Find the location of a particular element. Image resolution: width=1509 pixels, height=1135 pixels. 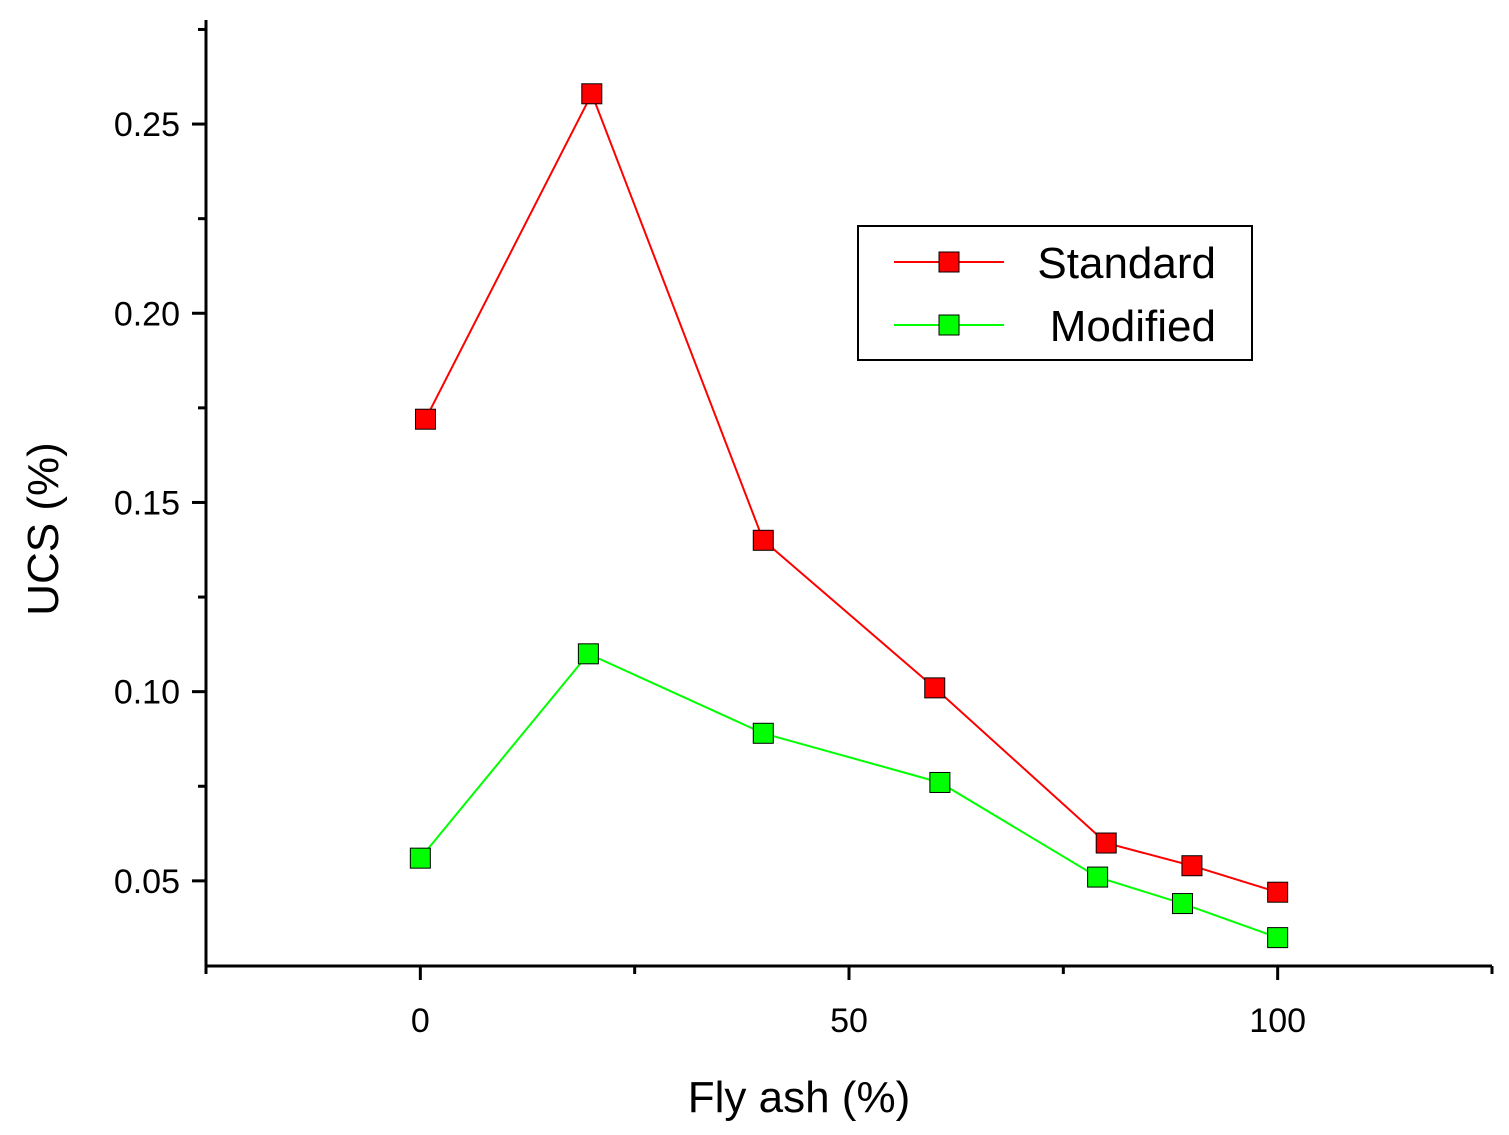

series-line-modified is located at coordinates (849, 795).